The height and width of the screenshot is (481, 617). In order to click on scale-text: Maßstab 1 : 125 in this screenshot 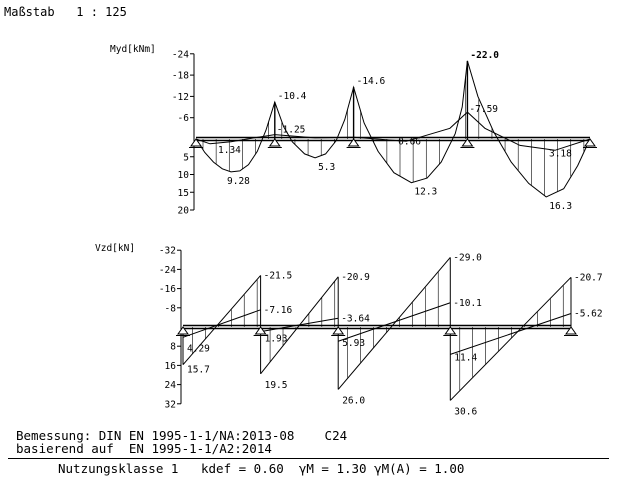, I will do `click(65, 12)`.